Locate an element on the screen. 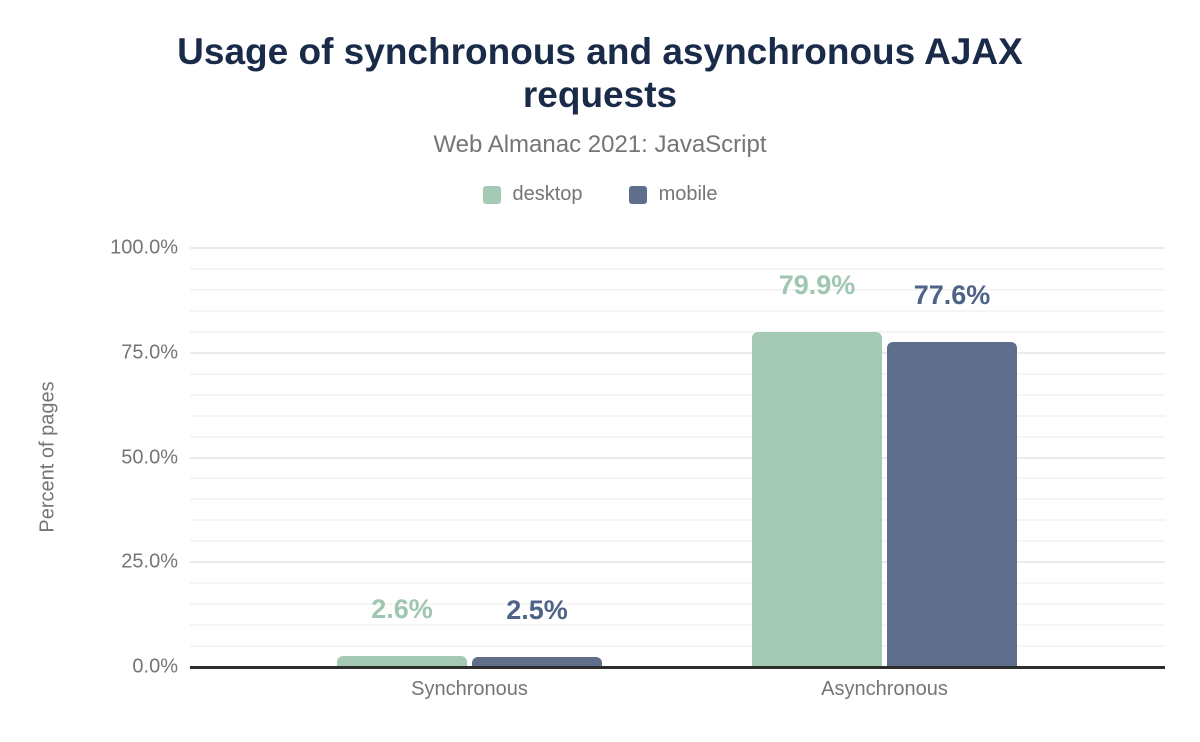 This screenshot has width=1200, height=742. y-tick-label-75: 75.0% is located at coordinates (149, 352).